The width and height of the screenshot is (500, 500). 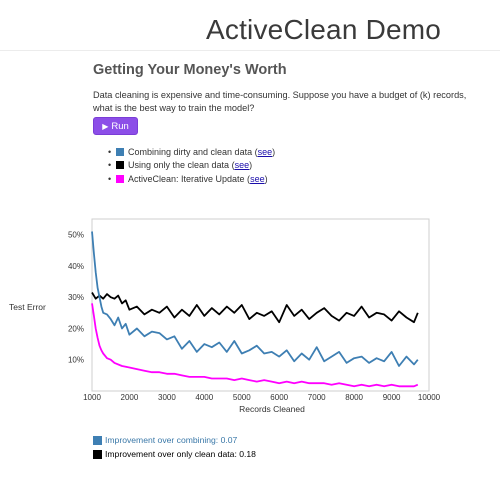 I want to click on x-tick-label: 1000, so click(x=92, y=397).